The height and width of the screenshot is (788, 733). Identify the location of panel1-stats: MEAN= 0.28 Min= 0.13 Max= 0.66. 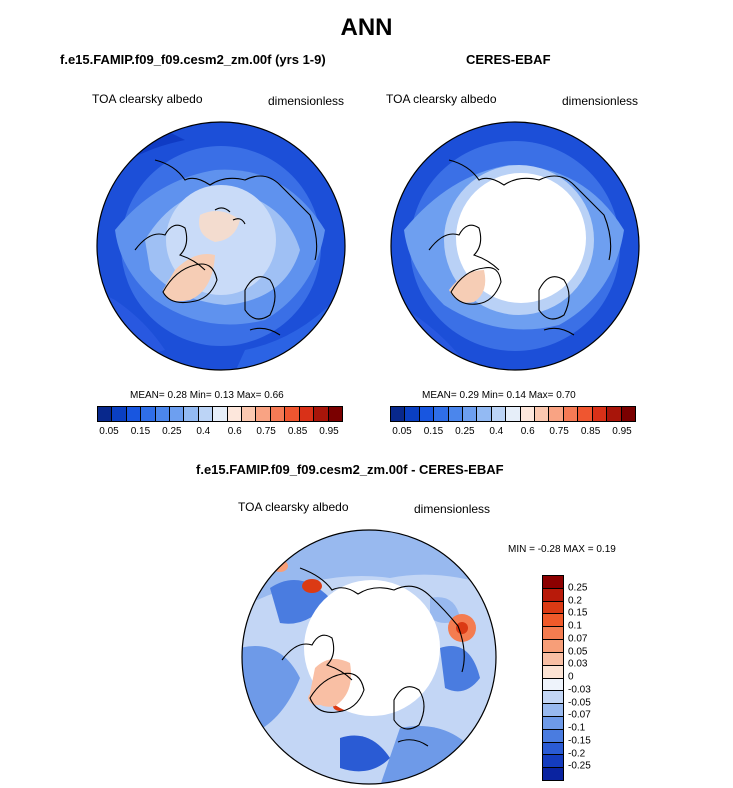
(207, 395).